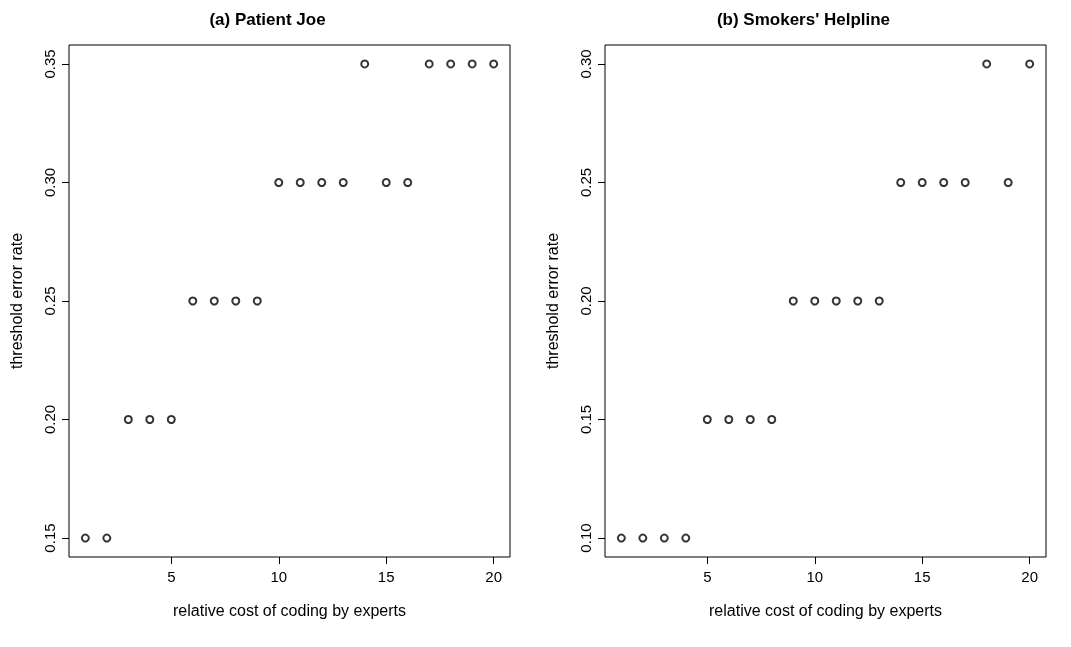  What do you see at coordinates (803, 19) in the screenshot?
I see `chart-title: (b) Smokers' Helpline` at bounding box center [803, 19].